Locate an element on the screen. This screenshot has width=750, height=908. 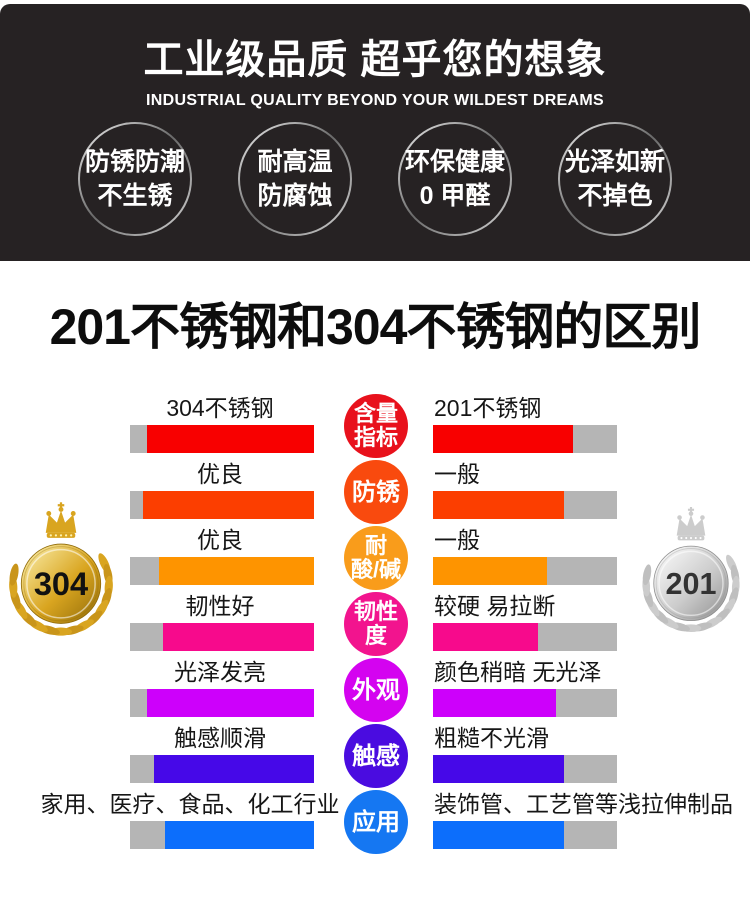
feature-badge-label: 光泽如新 不掉色 is located at coordinates (615, 179).